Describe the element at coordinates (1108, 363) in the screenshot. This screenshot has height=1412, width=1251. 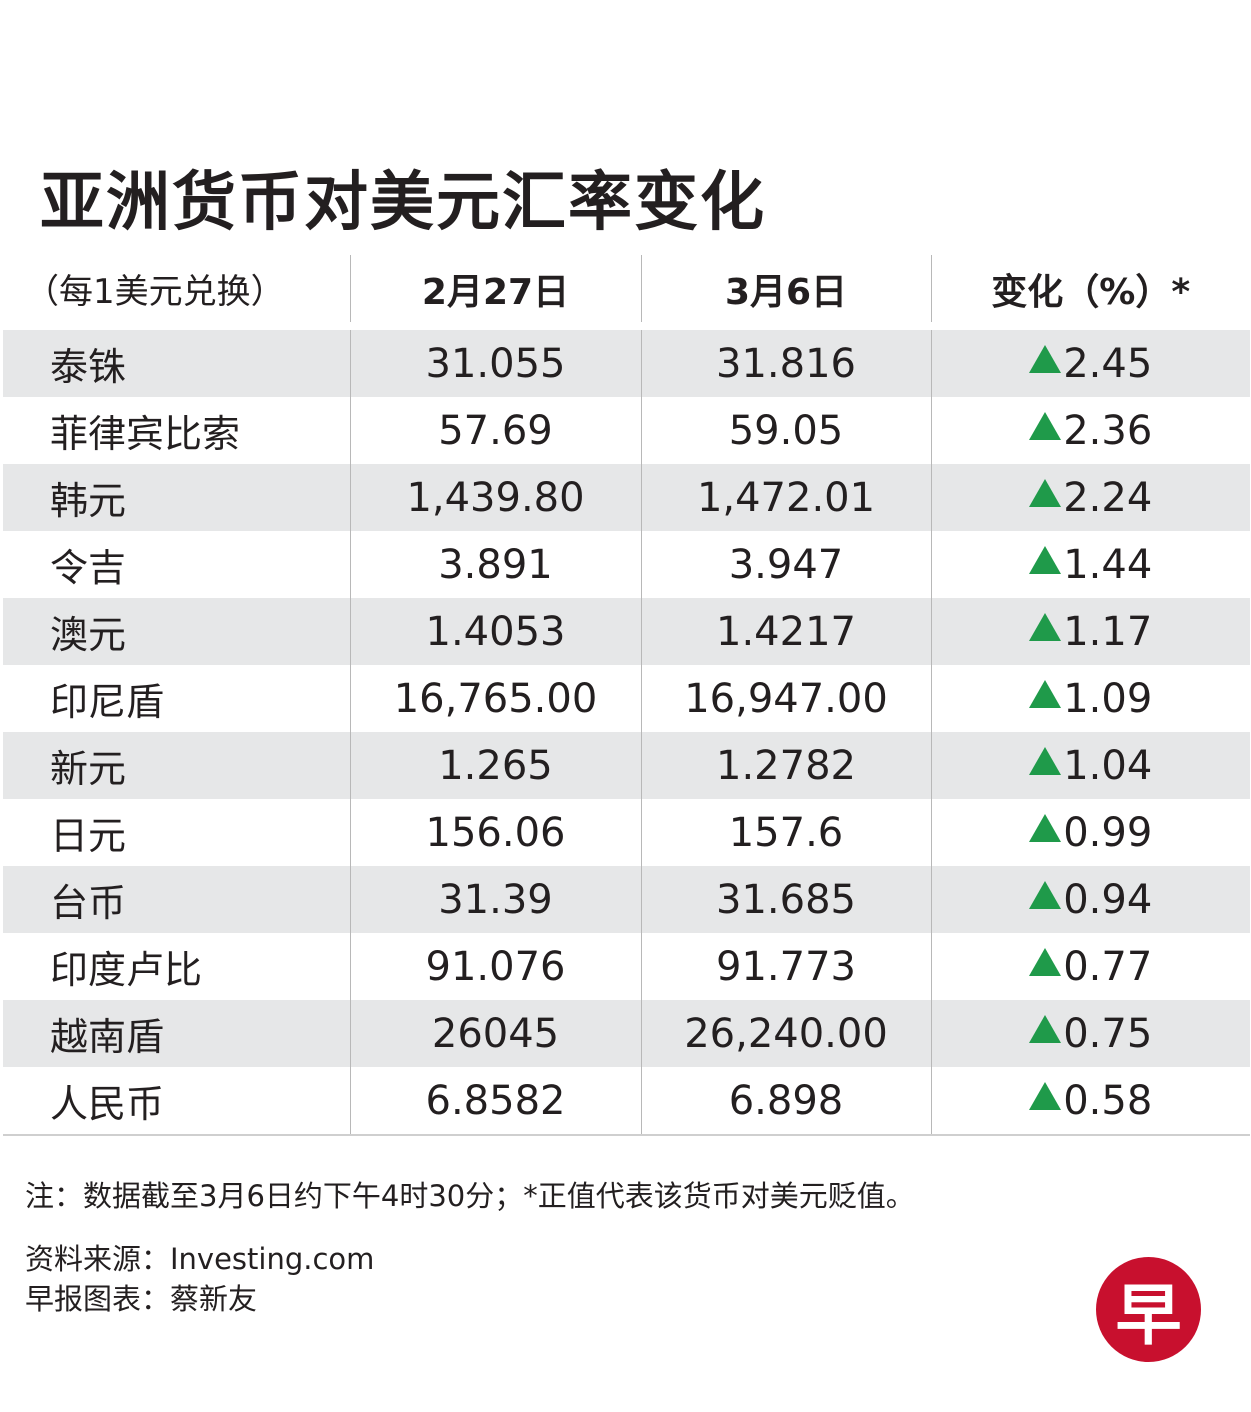
I see `change-value: 2.45` at that location.